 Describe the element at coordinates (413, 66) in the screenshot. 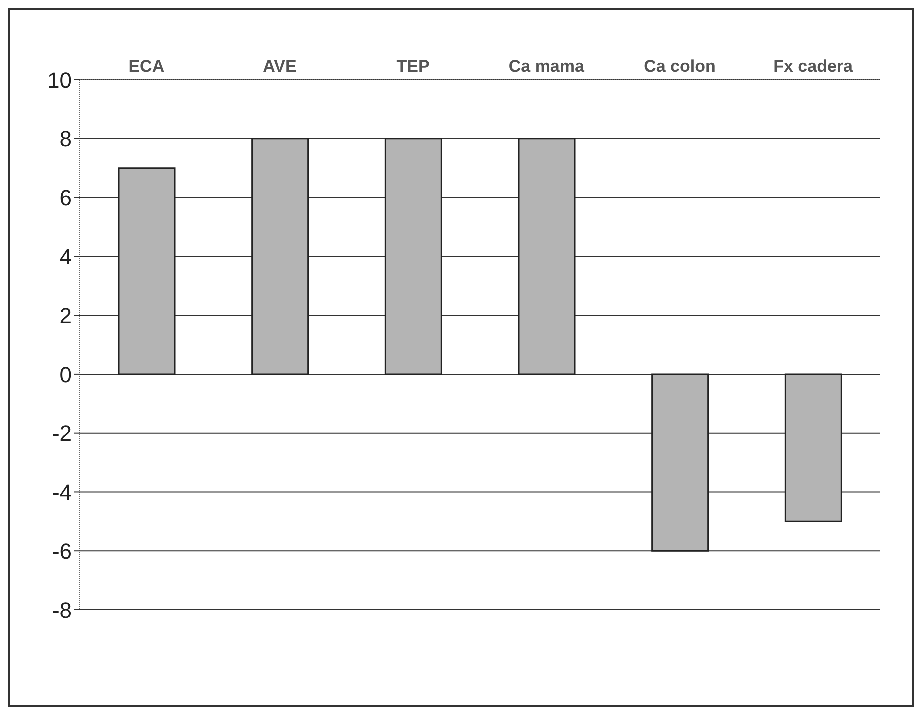

I see `x-tick-label: TEP` at that location.